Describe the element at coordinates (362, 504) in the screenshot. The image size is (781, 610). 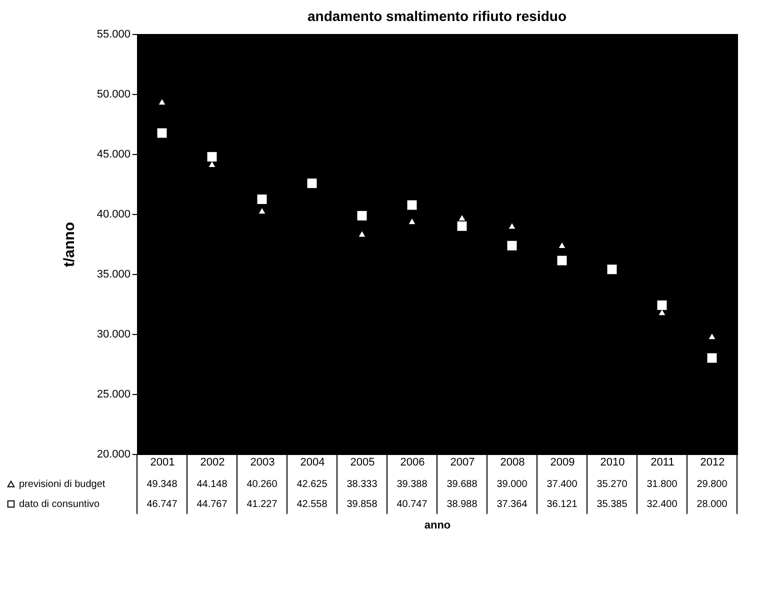
I see `data-label: 39.858` at that location.